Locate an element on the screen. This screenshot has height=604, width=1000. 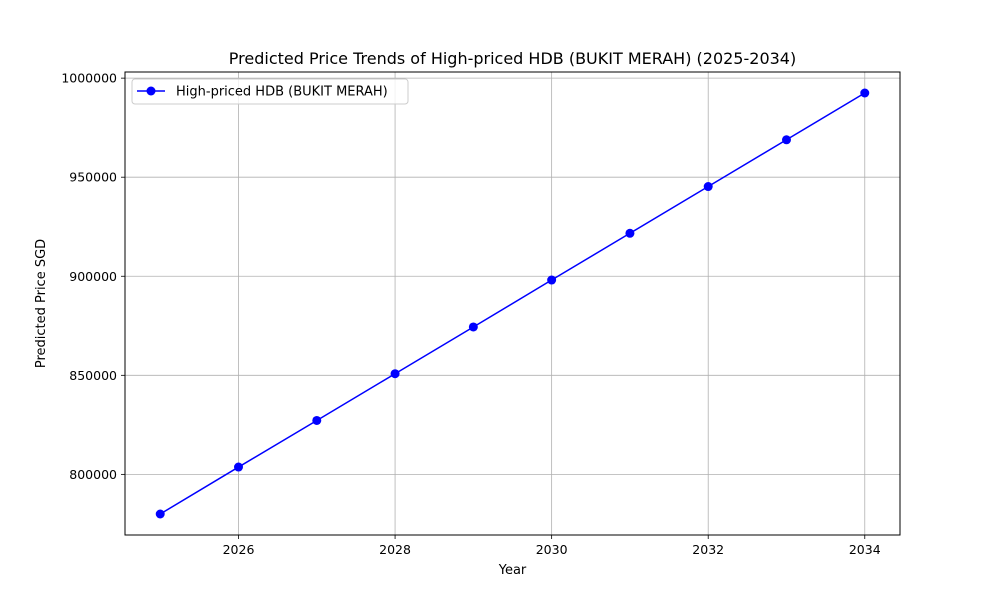
legend-marker-sample is located at coordinates (151, 91).